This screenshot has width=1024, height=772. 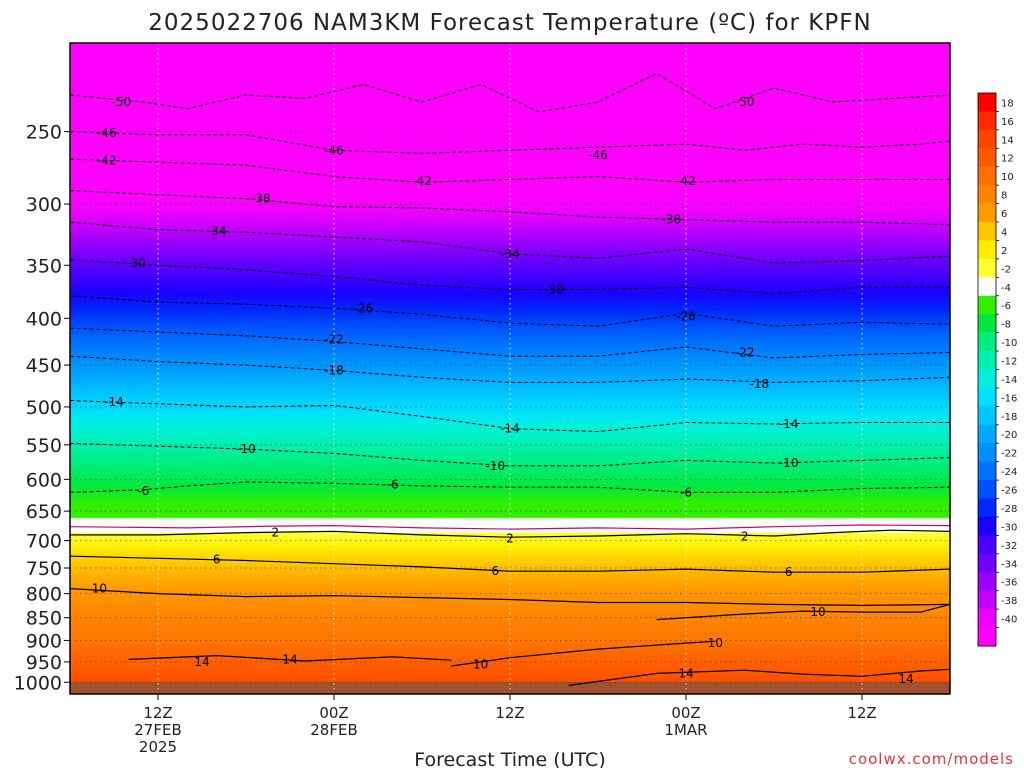 I want to click on legend-label: -40, so click(x=1009, y=620).